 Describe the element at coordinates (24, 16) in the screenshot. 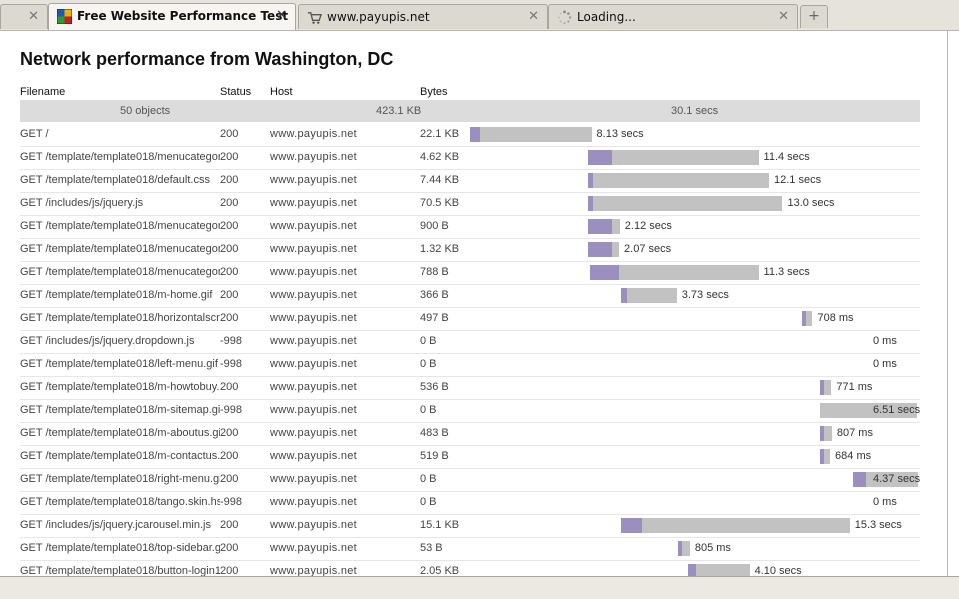

I see `tab-blank: ✕` at that location.